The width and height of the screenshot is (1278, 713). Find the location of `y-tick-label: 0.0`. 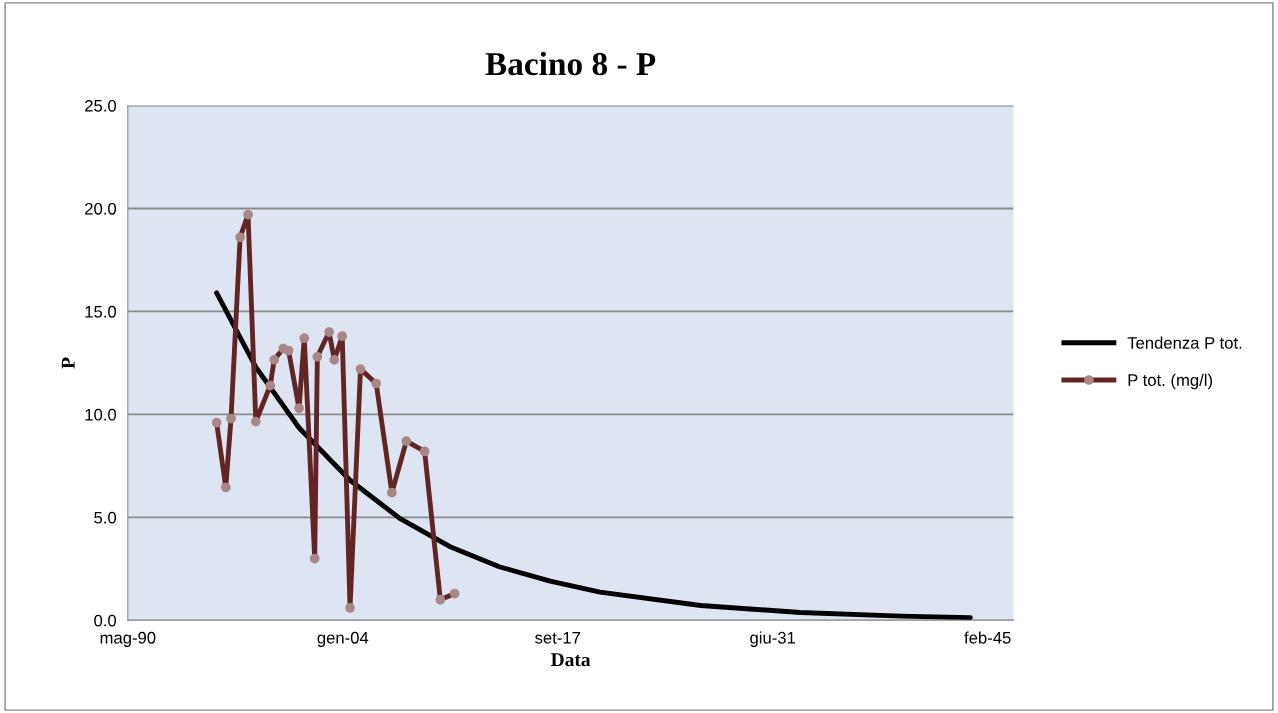

y-tick-label: 0.0 is located at coordinates (105, 620).